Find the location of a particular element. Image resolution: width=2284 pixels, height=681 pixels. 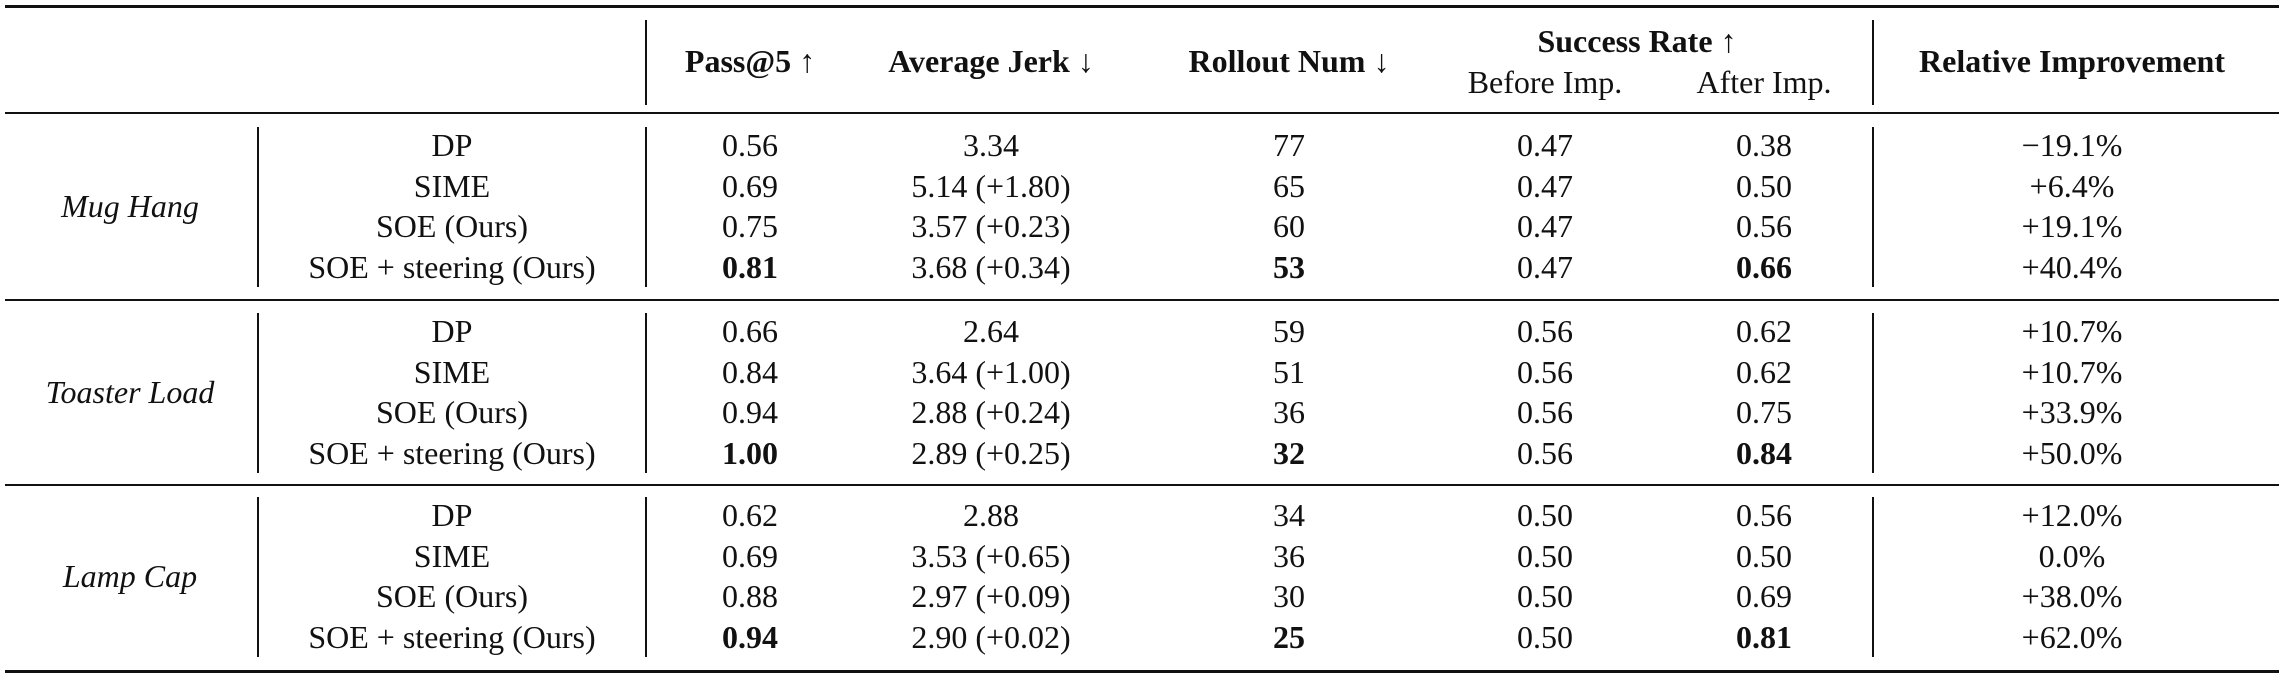

header-relative-improvement: Relative Improvement is located at coordinates (2072, 61).